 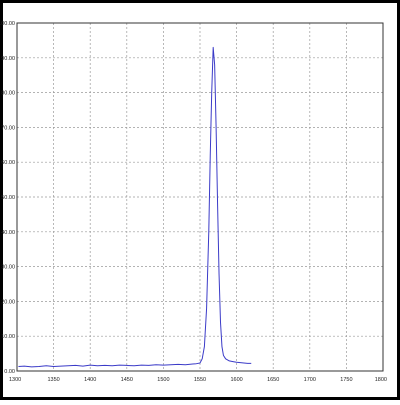 I want to click on y-tick-label: 60.00, so click(x=8, y=163).